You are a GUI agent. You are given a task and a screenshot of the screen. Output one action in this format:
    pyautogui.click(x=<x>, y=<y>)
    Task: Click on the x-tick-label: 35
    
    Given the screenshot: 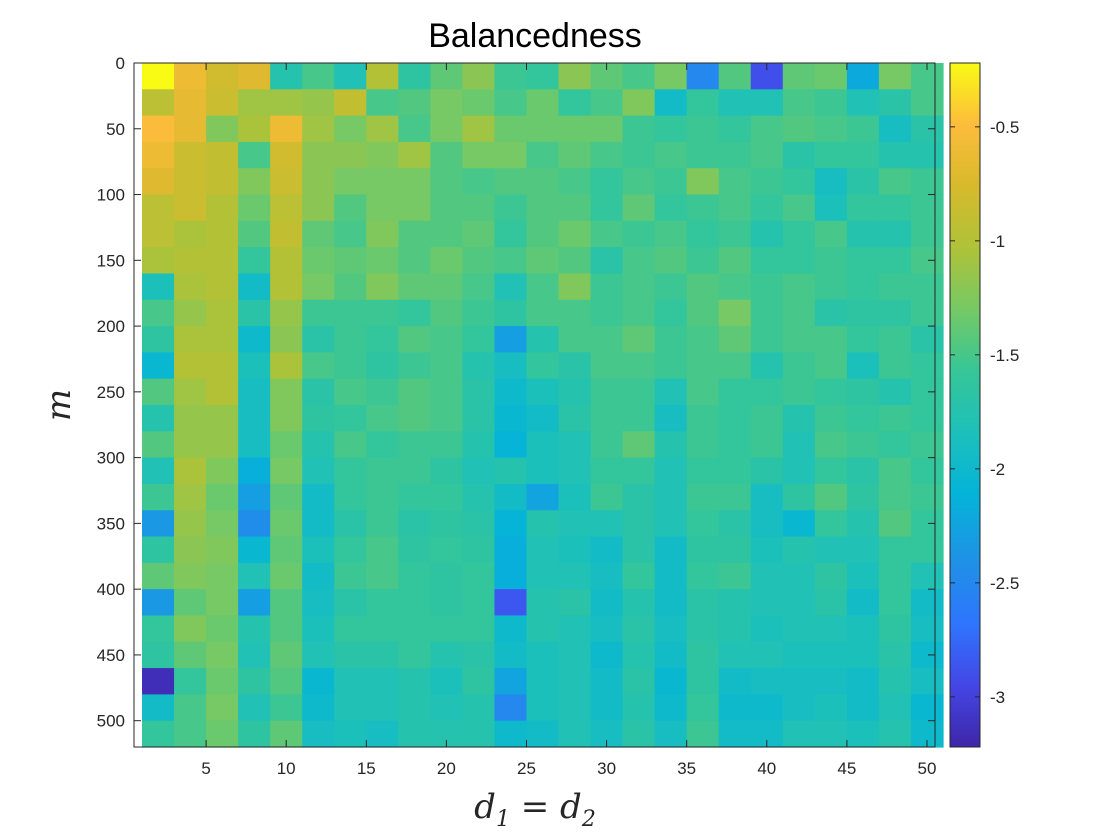 What is the action you would take?
    pyautogui.click(x=686, y=768)
    